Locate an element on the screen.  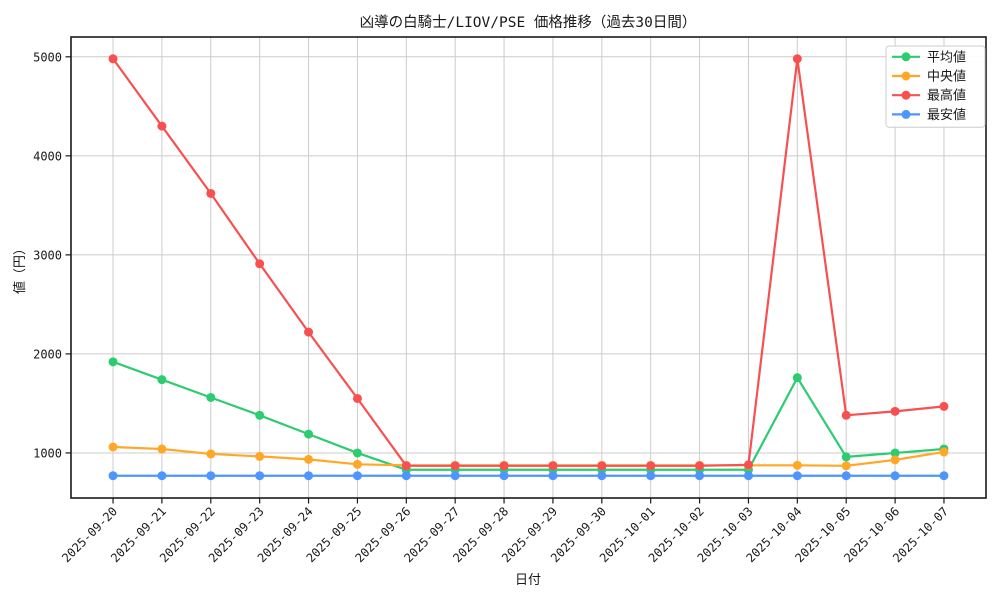
legend-entry-median: 中央値 is located at coordinates (929, 77).